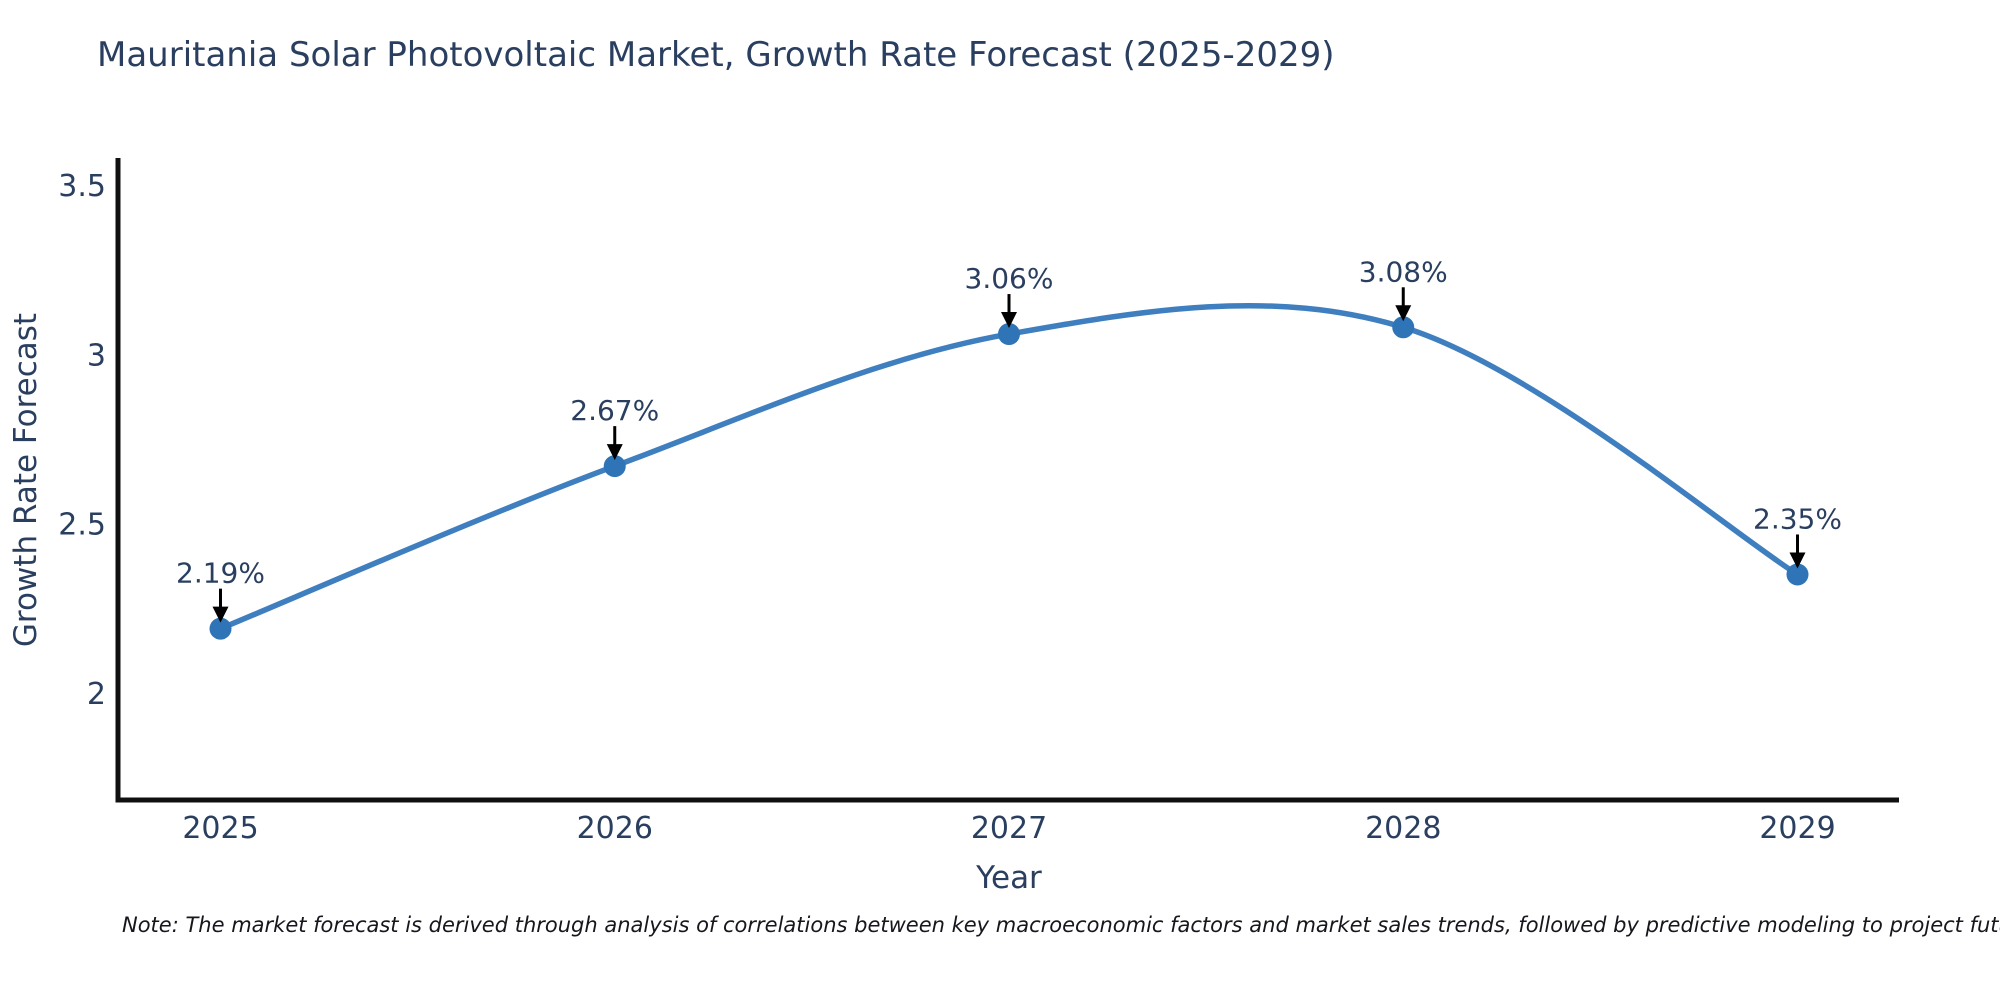  Describe the element at coordinates (1008, 878) in the screenshot. I see `x-axis-title: Year` at that location.